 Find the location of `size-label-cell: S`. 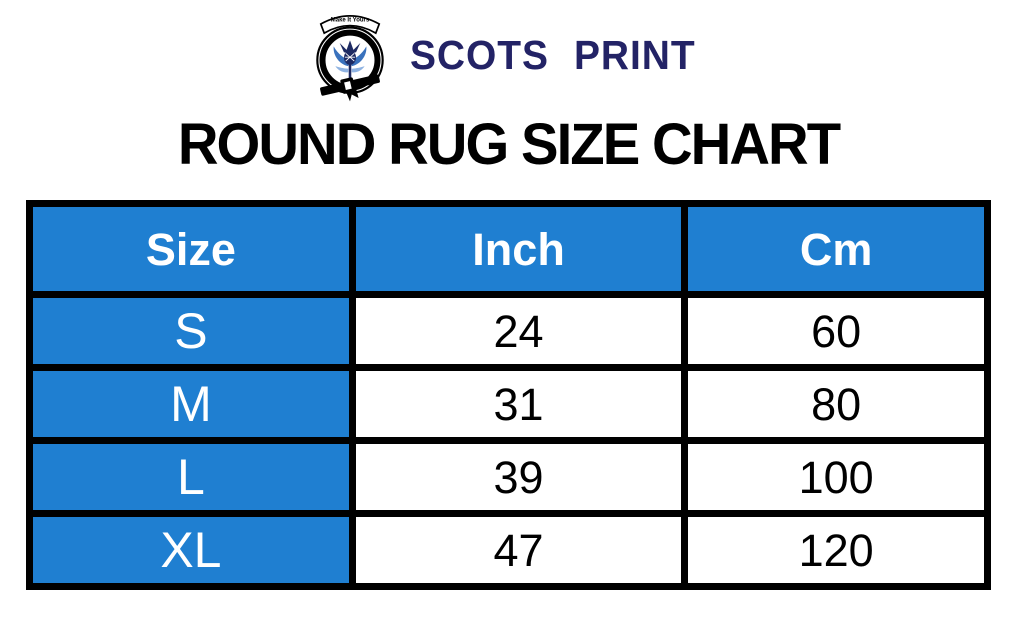

size-label-cell: S is located at coordinates (191, 331).